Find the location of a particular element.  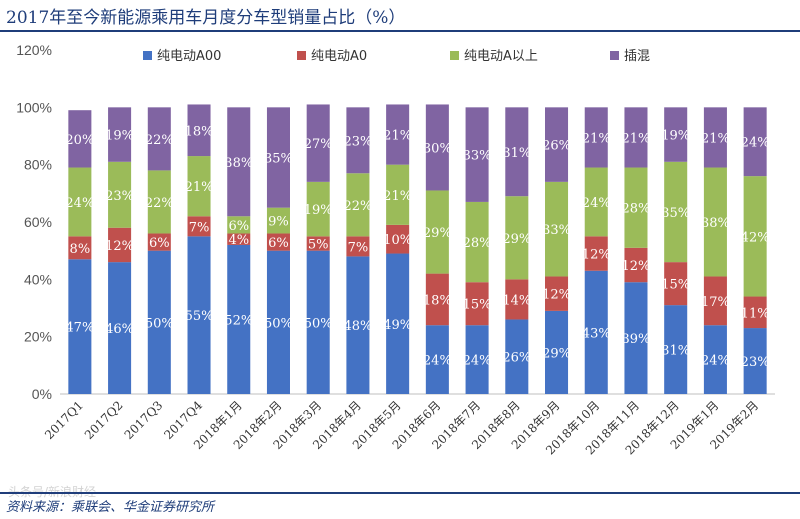

data-label: 11% is located at coordinates (755, 313).